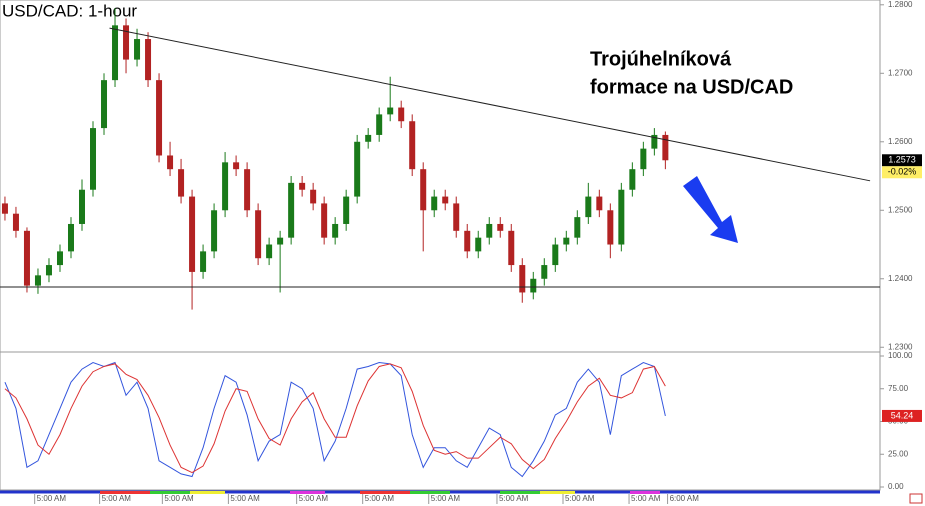 The image size is (925, 506). Describe the element at coordinates (900, 4) in the screenshot. I see `y-tick-label: 1.2800` at that location.